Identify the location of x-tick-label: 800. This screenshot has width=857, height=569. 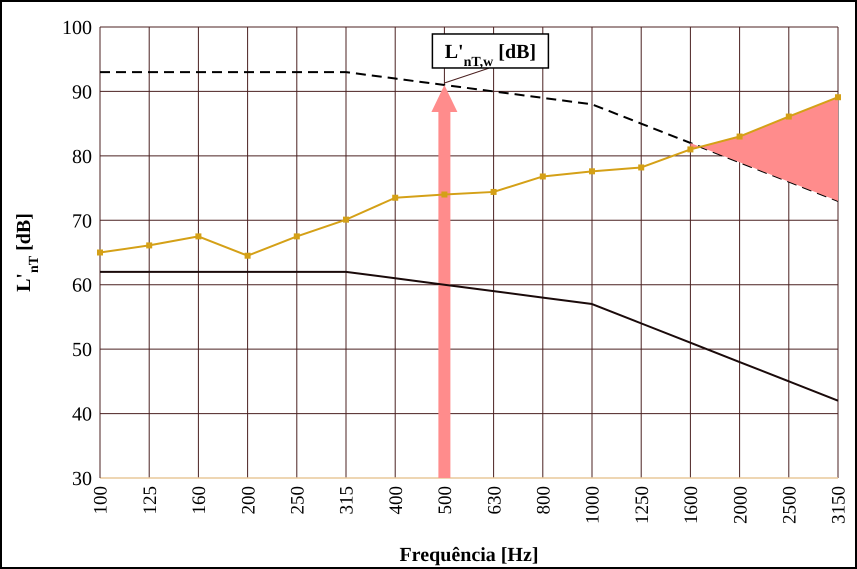
(543, 500).